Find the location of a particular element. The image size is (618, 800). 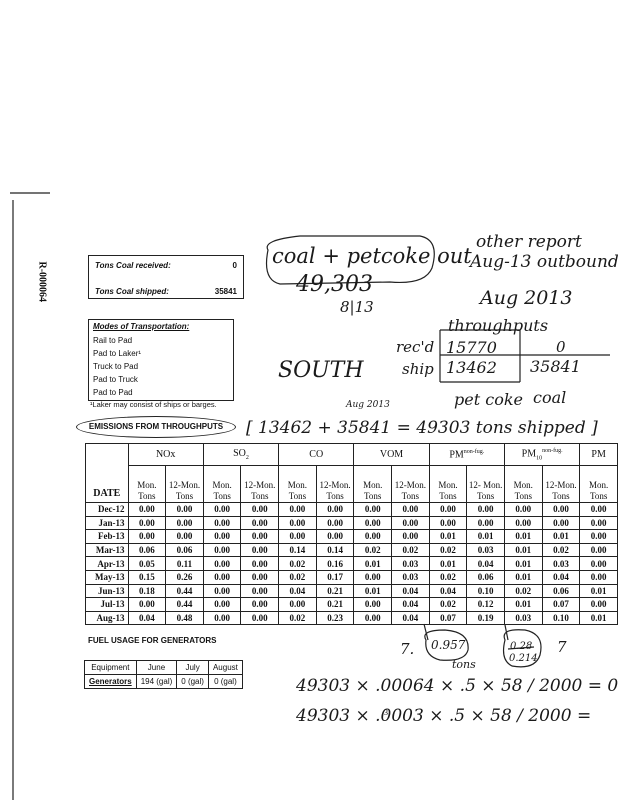

side-label: R-000064 is located at coordinates (42, 282).